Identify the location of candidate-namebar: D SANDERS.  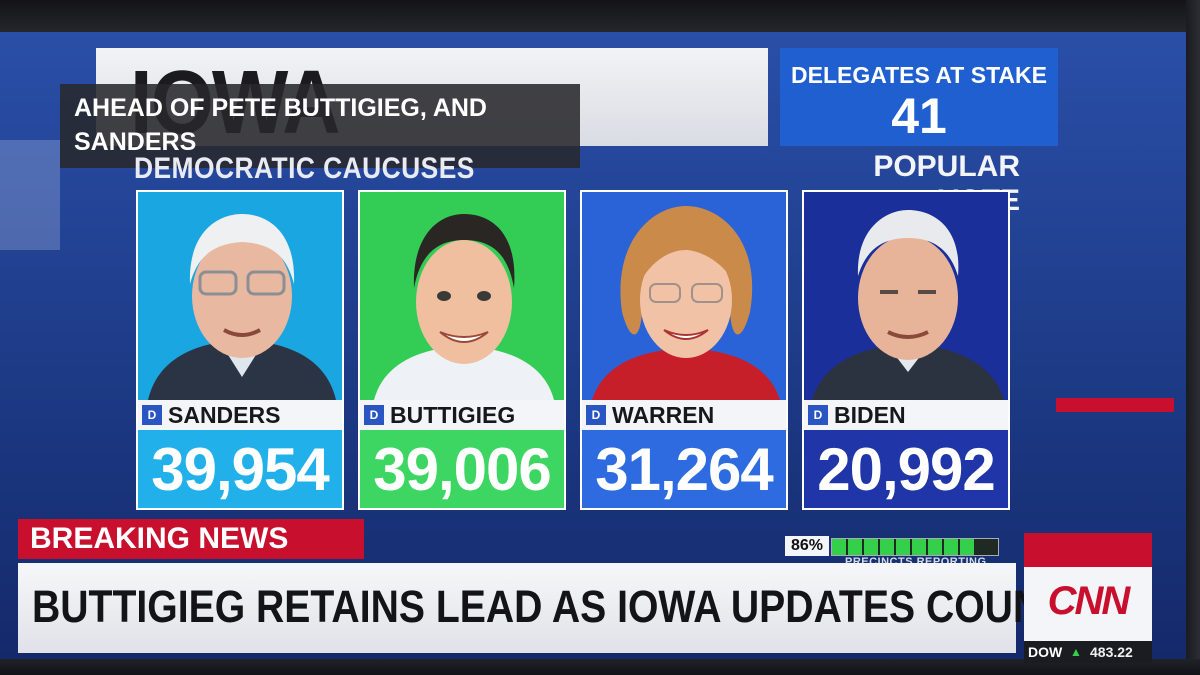
(240, 415).